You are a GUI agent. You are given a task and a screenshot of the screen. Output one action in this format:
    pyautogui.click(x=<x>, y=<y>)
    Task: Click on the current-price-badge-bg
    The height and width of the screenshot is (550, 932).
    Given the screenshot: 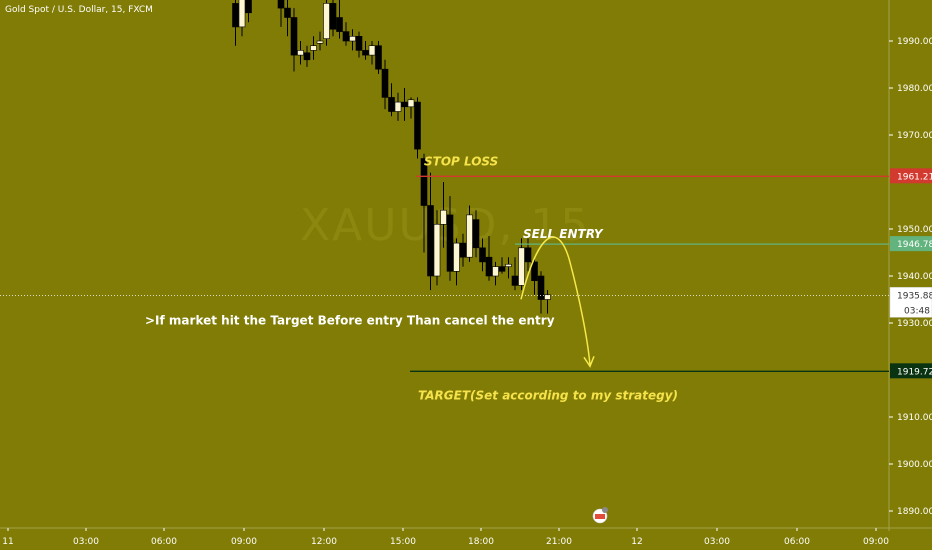 What is the action you would take?
    pyautogui.click(x=910, y=302)
    